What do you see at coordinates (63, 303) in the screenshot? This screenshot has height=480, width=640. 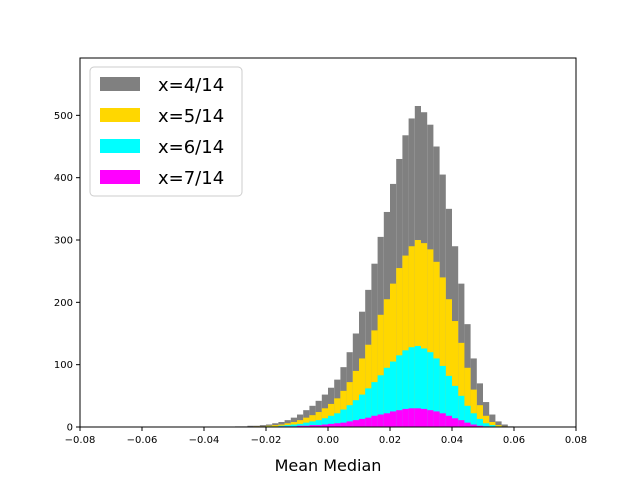 I see `y-tick-label: 200` at bounding box center [63, 303].